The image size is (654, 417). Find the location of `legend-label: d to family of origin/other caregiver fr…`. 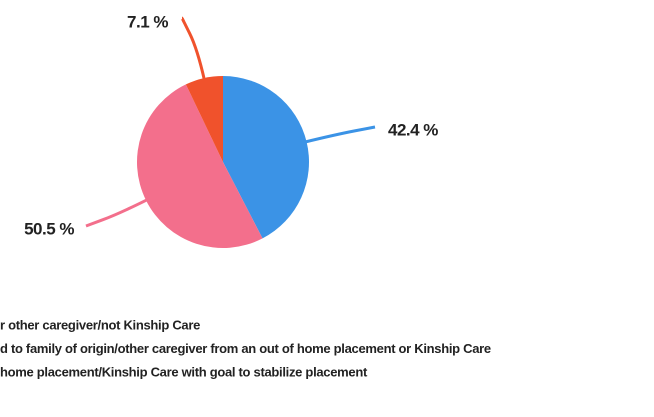

legend-label: d to family of origin/other caregiver fr… is located at coordinates (245, 348).